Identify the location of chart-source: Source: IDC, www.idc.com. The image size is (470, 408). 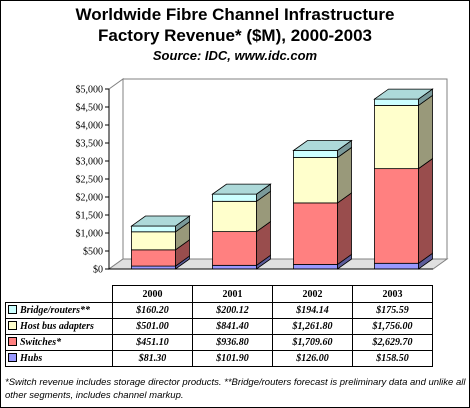
(235, 55).